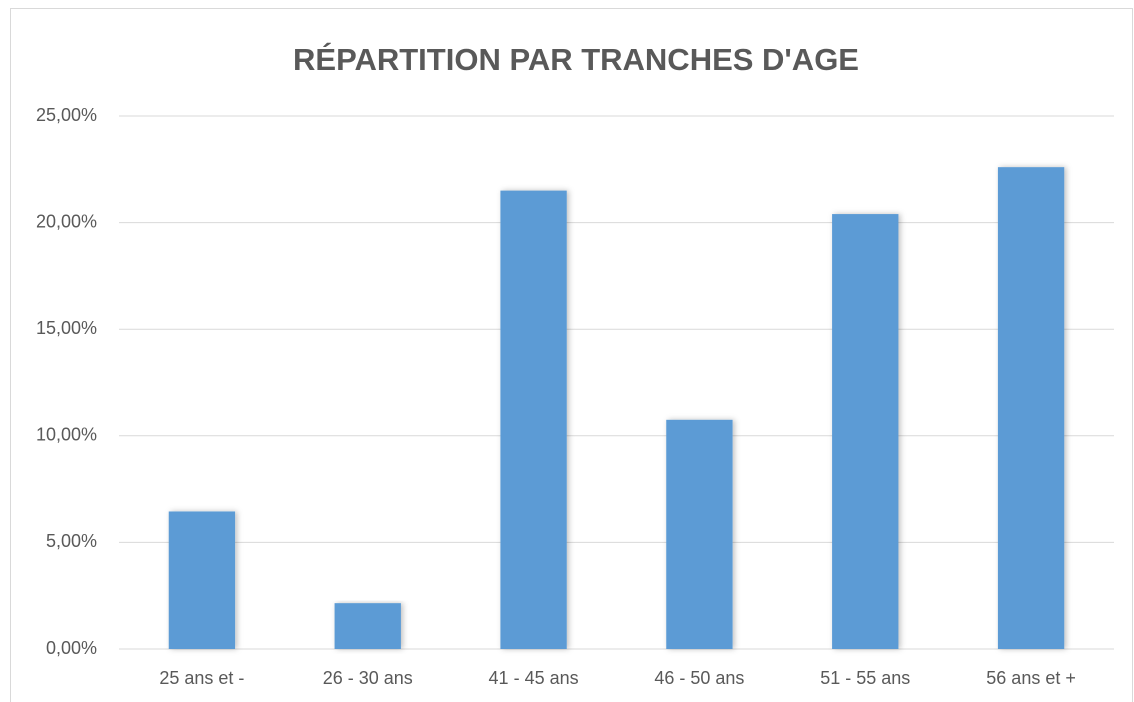 Image resolution: width=1134 pixels, height=702 pixels. Describe the element at coordinates (534, 678) in the screenshot. I see `x-tick-label: 41 - 45 ans` at that location.